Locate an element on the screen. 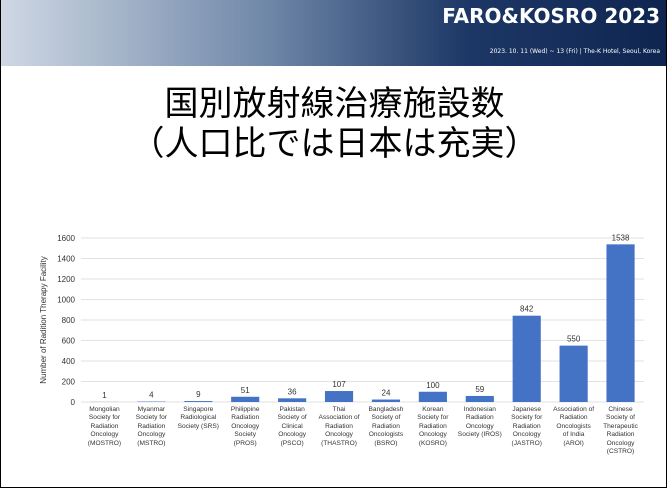 Image resolution: width=667 pixels, height=488 pixels. y-tick-label: 800 is located at coordinates (69, 320).